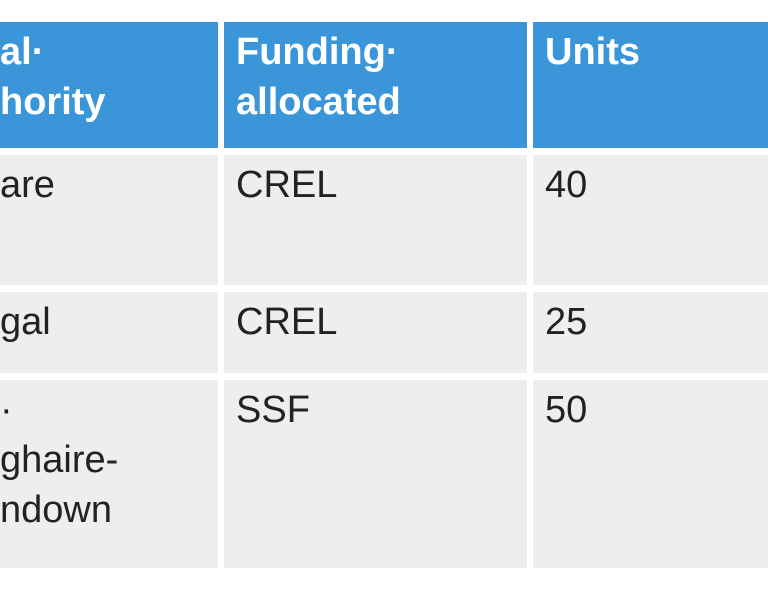 Image resolution: width=768 pixels, height=606 pixels. I want to click on table-cell: gal, so click(109, 332).